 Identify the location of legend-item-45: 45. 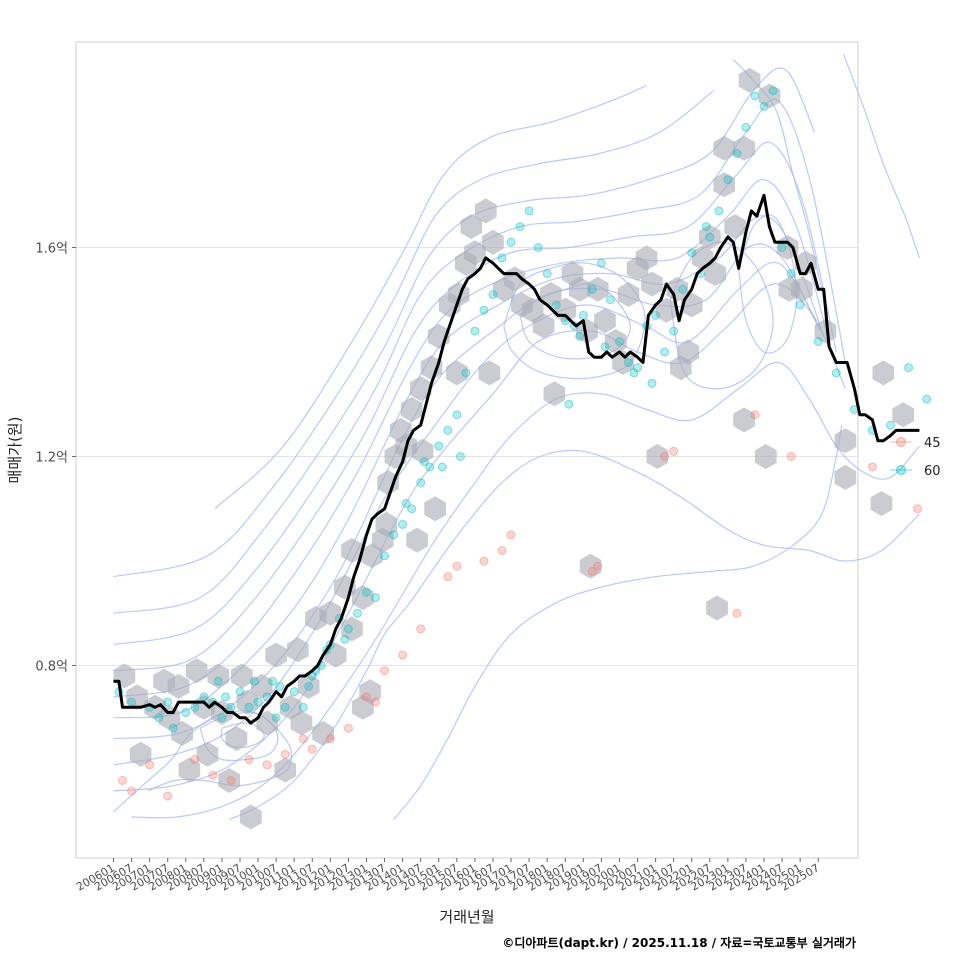
(915, 443).